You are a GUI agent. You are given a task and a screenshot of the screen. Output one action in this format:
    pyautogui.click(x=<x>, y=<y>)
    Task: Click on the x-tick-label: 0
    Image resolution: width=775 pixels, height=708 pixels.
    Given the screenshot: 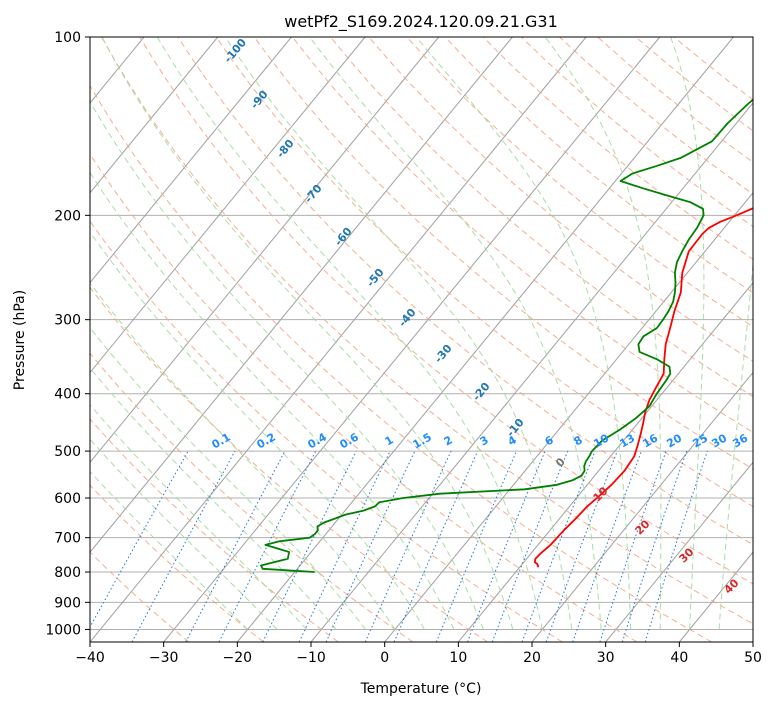 What is the action you would take?
    pyautogui.click(x=384, y=658)
    